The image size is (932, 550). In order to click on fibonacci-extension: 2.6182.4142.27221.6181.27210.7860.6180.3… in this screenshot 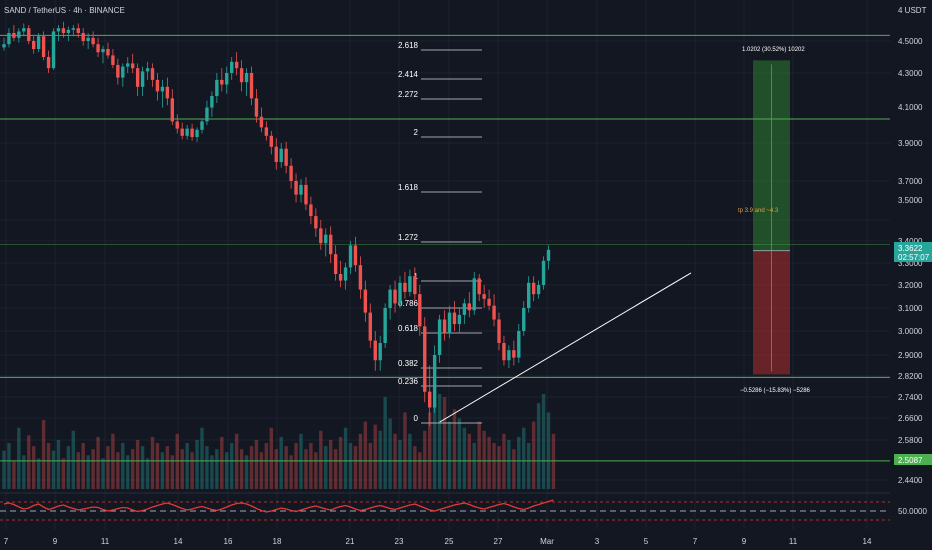, I will do `click(440, 232)`.